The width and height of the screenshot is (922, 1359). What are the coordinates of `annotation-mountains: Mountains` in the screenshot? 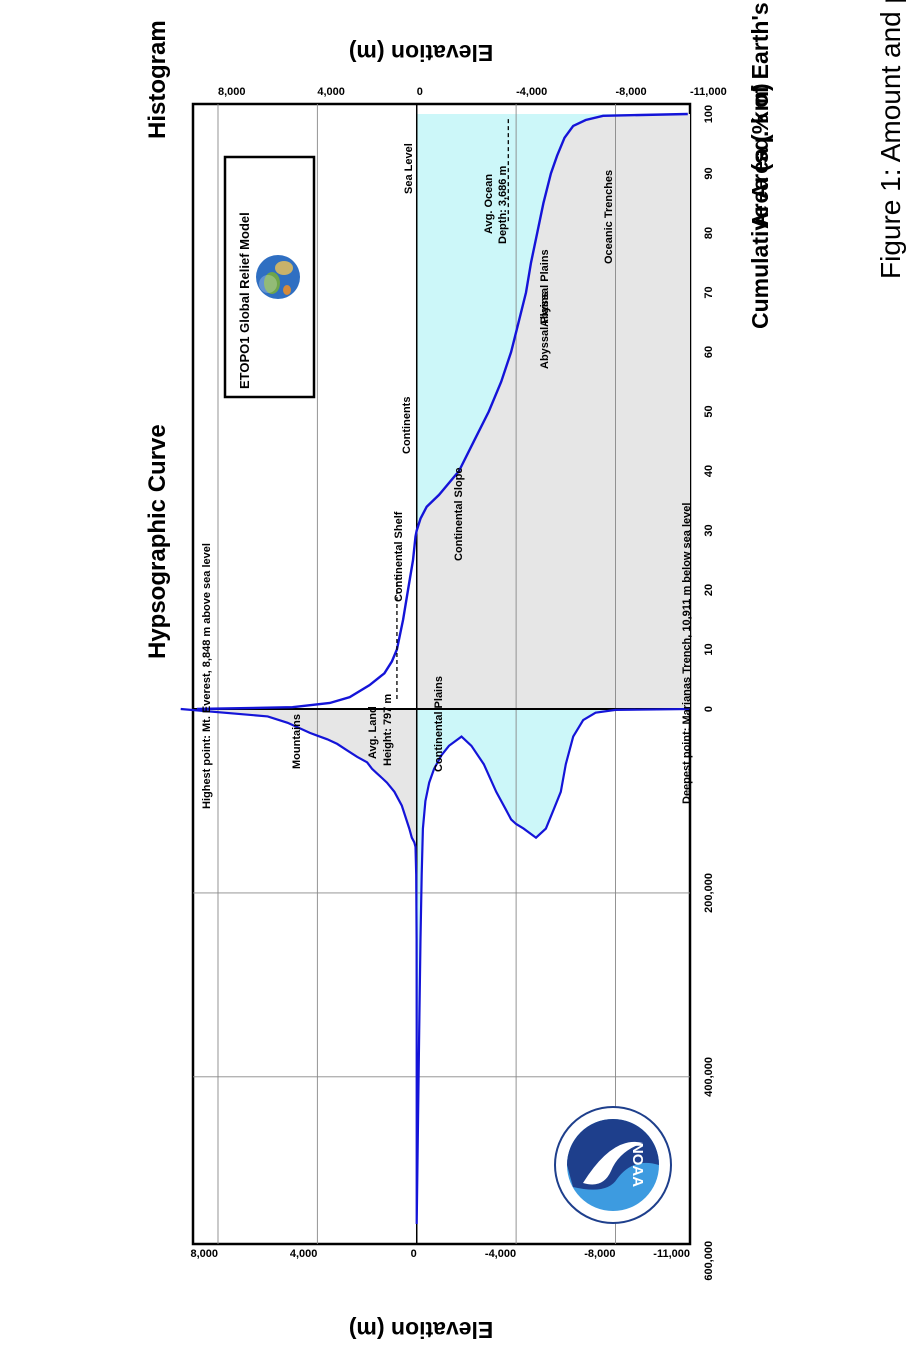 It's located at (297, 741).